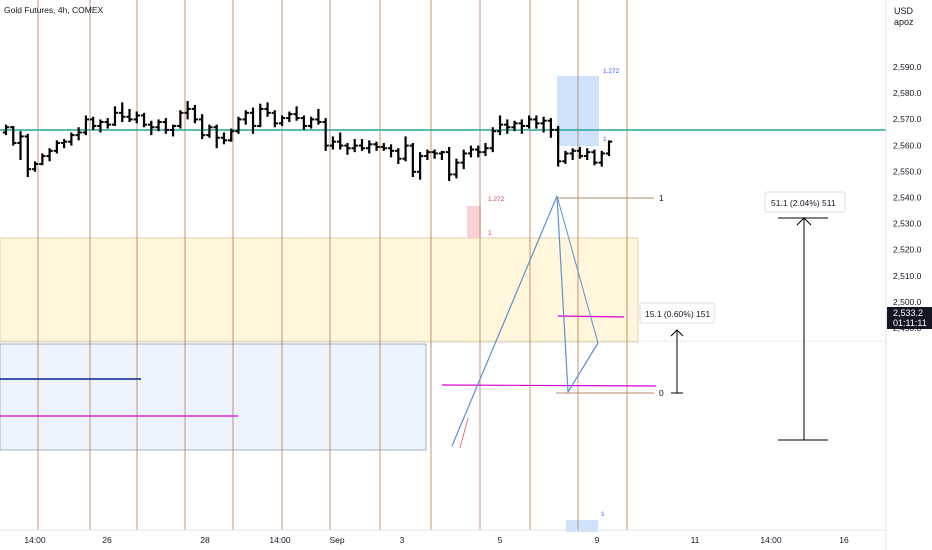 This screenshot has width=932, height=550. Describe the element at coordinates (597, 540) in the screenshot. I see `time-tick-7: 9` at that location.